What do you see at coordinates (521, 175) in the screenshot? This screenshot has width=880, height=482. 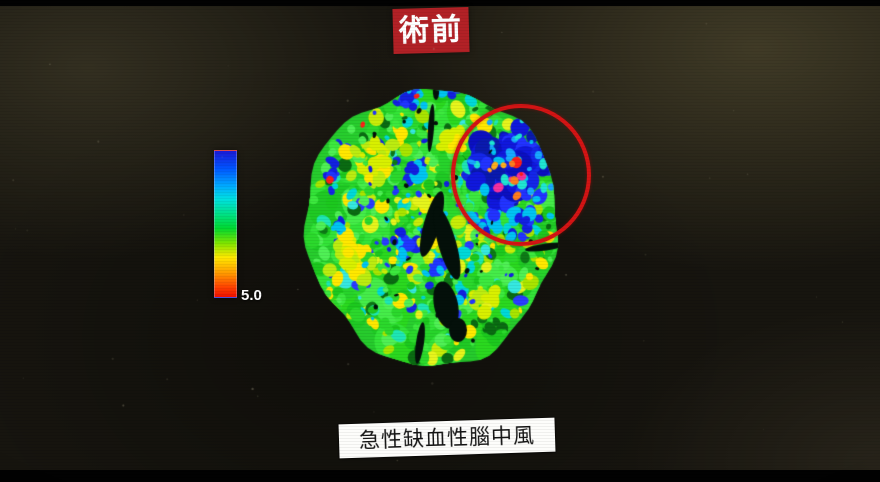 I see `ischemia-highlight-circle` at bounding box center [521, 175].